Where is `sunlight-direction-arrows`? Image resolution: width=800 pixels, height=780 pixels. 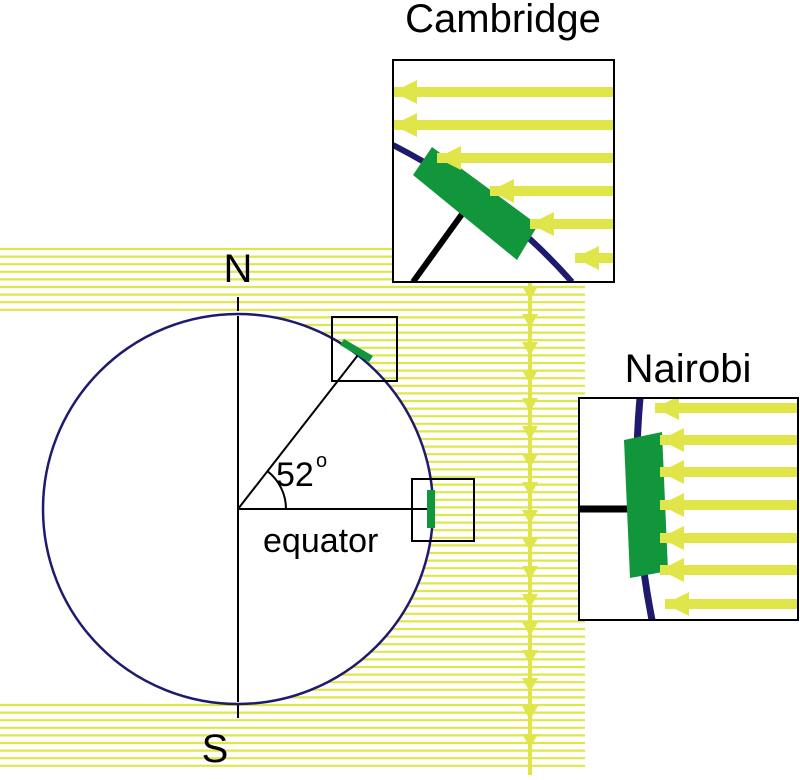 sunlight-direction-arrows is located at coordinates (530, 528).